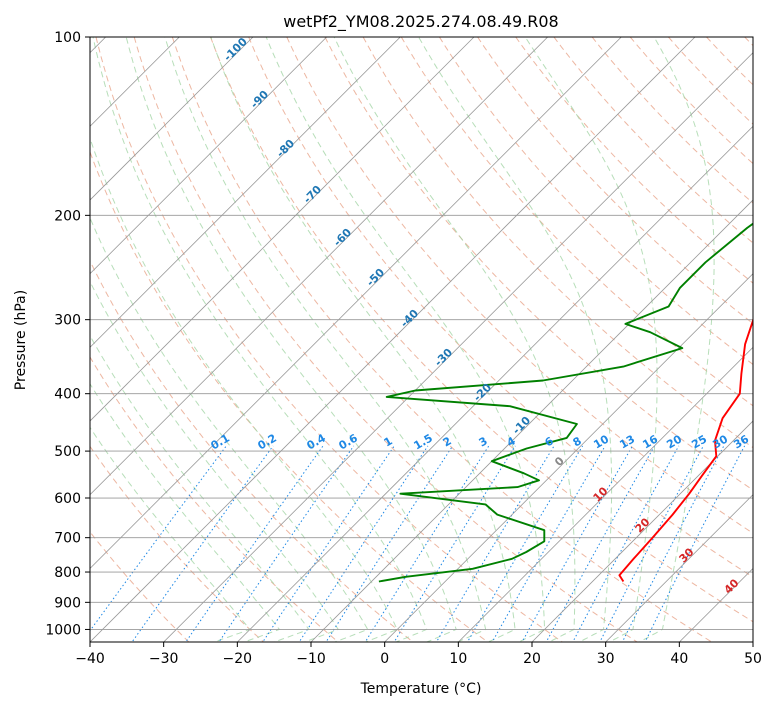 Image resolution: width=775 pixels, height=712 pixels. Describe the element at coordinates (699, 442) in the screenshot. I see `mixing-ratio-label: 25` at that location.